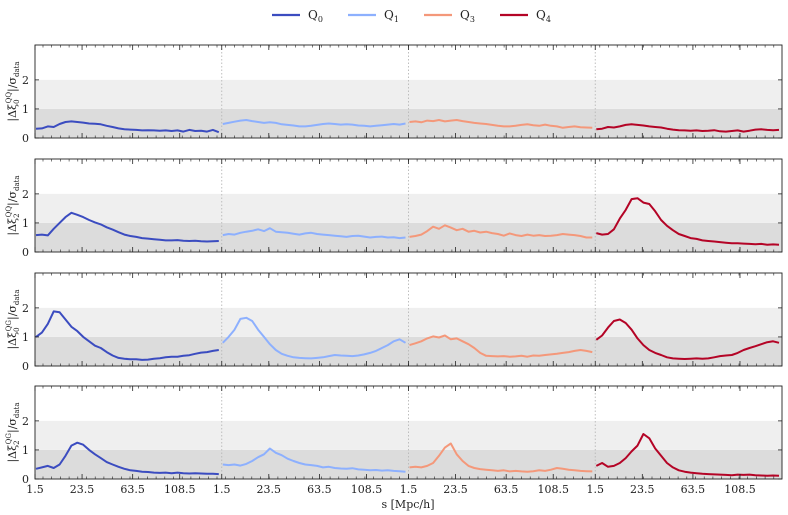 The height and width of the screenshot is (515, 788). I want to click on y-axis-label: |Δξ2QG|/σdata, so click(13, 432).